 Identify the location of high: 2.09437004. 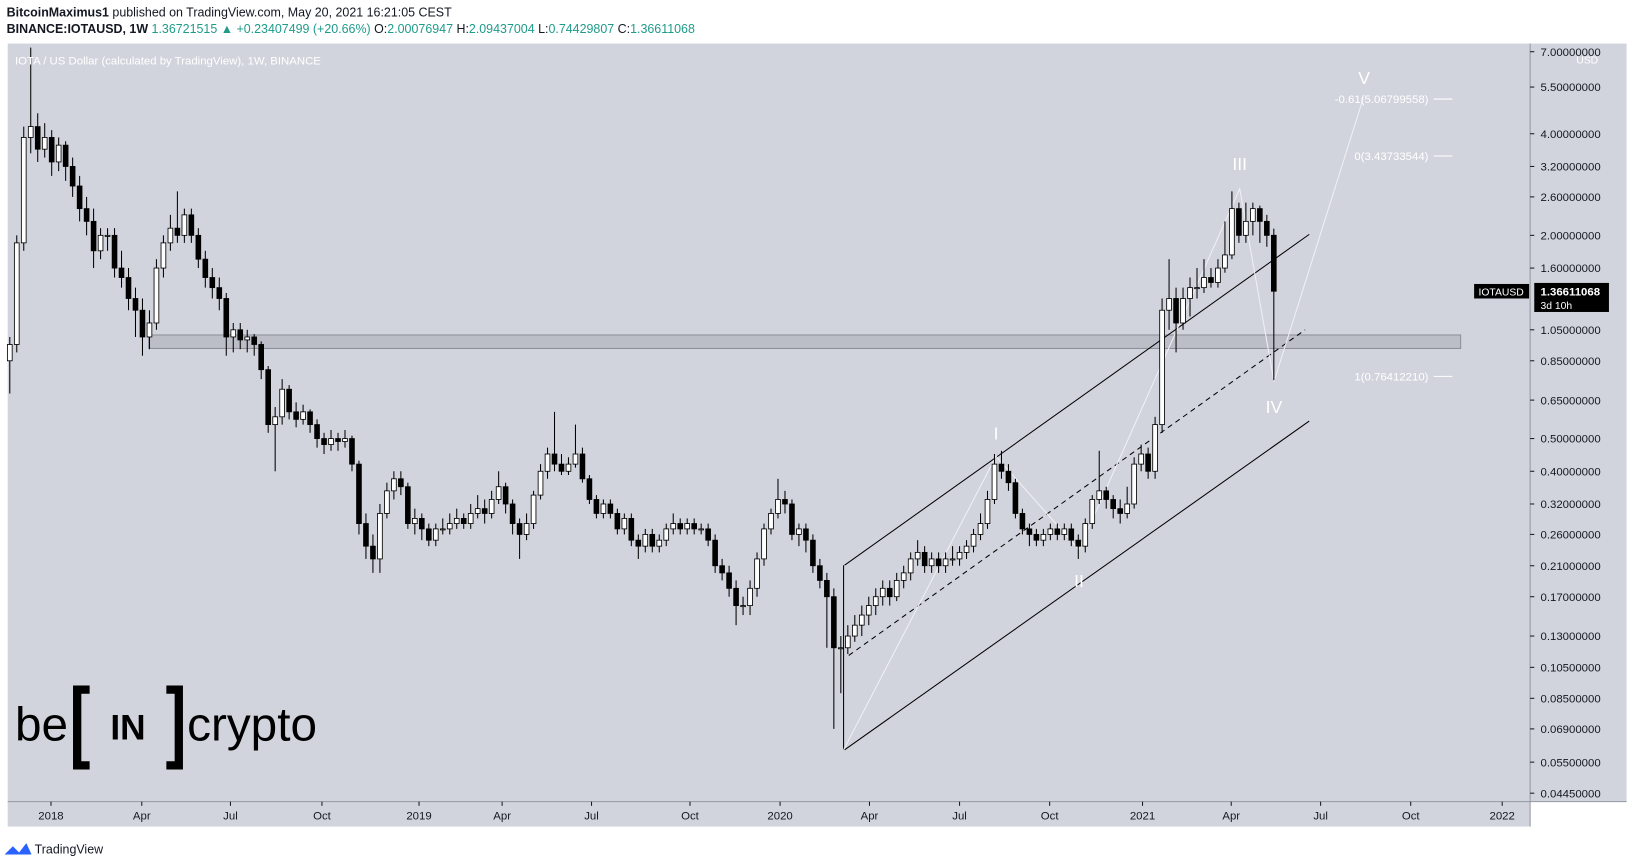
(502, 29).